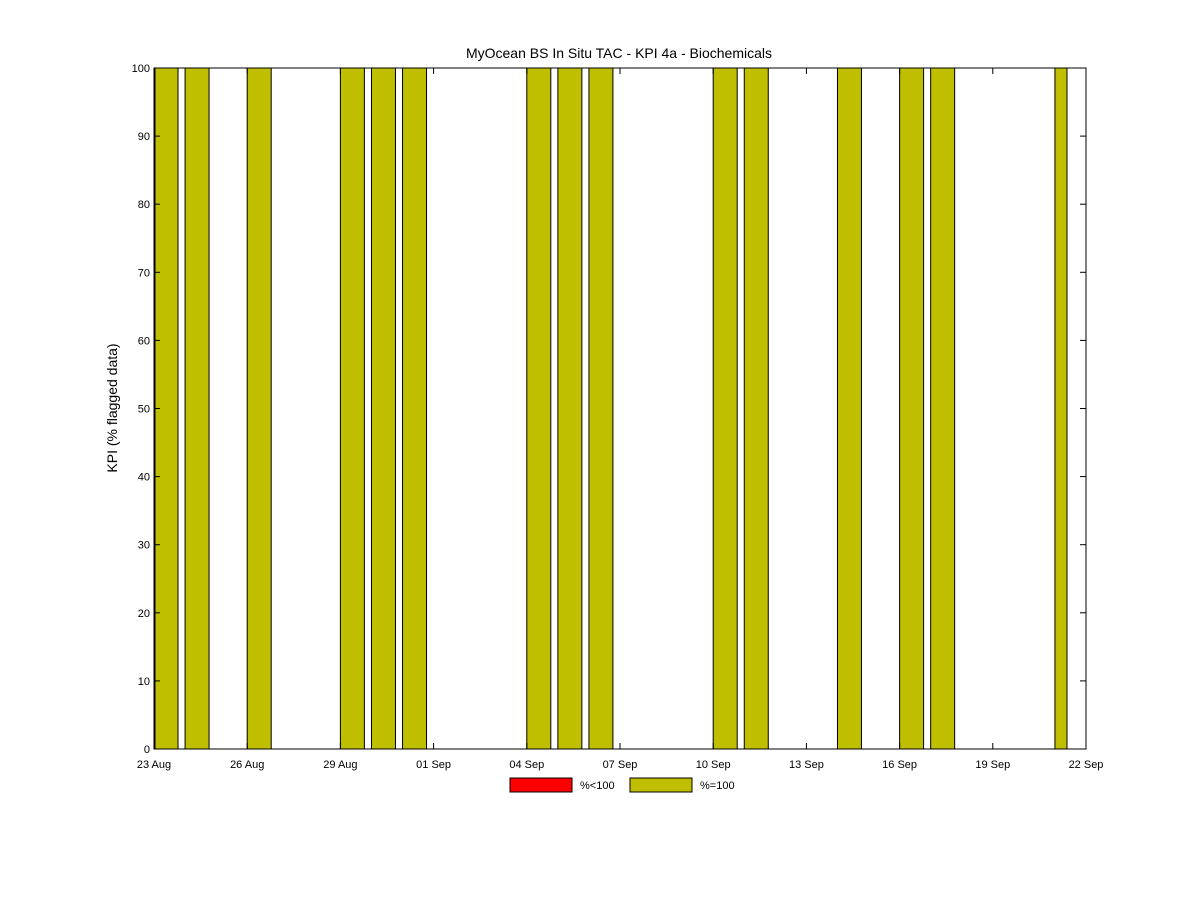 Image resolution: width=1200 pixels, height=900 pixels. What do you see at coordinates (433, 765) in the screenshot?
I see `x-tick-label: 01 Sep` at bounding box center [433, 765].